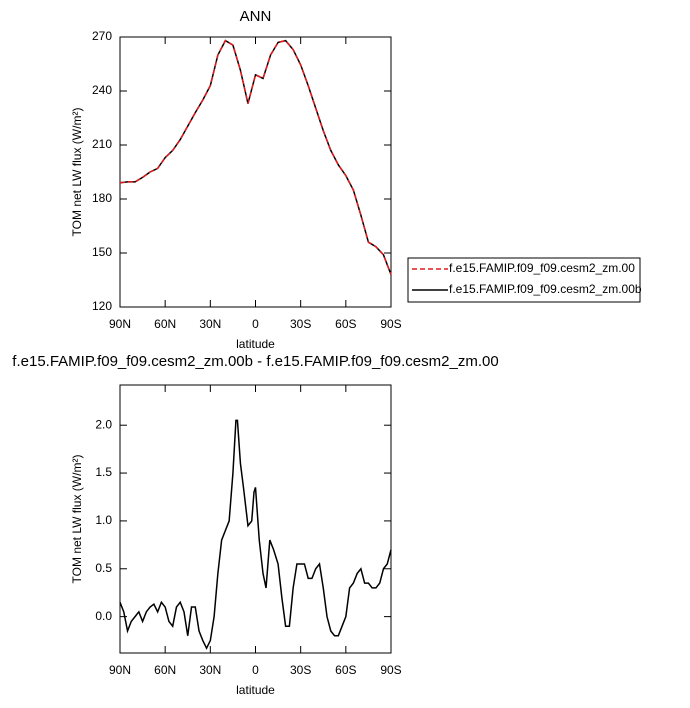  What do you see at coordinates (524, 280) in the screenshot?
I see `legend-box` at bounding box center [524, 280].